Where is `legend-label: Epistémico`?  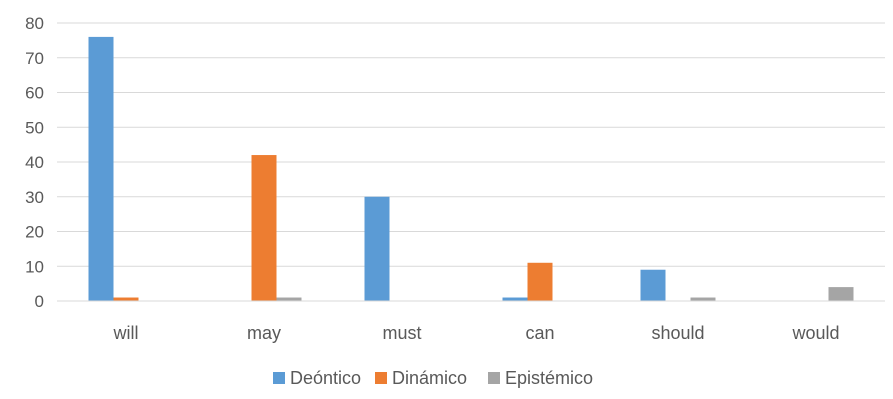
legend-label: Epistémico is located at coordinates (549, 378).